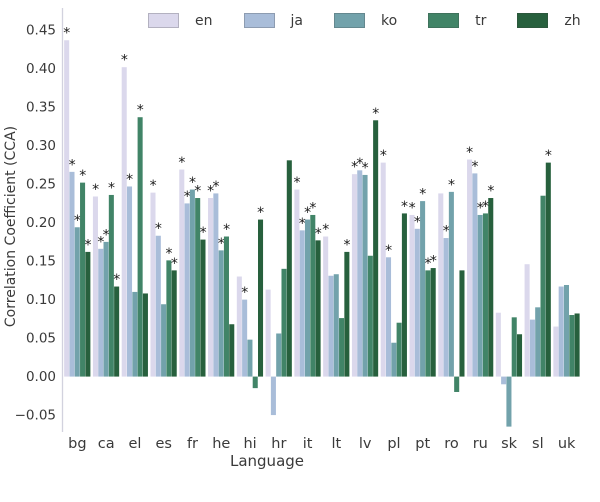 The height and width of the screenshot is (502, 600). What do you see at coordinates (313, 295) in the screenshot?
I see `bar-it-tr` at bounding box center [313, 295].